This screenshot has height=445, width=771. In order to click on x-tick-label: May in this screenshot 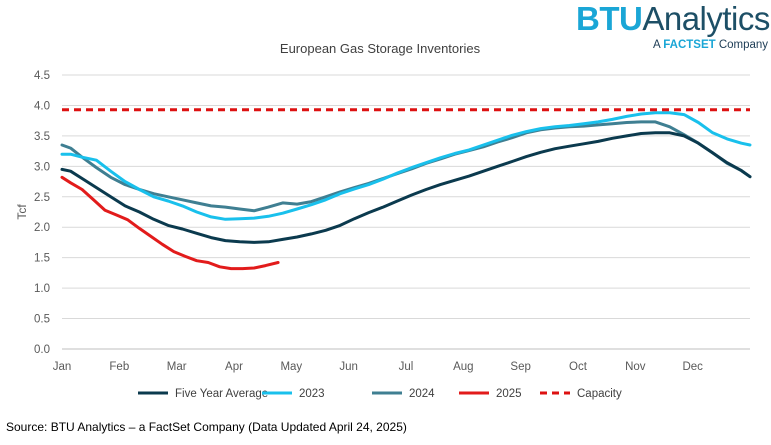, I will do `click(291, 367)`.